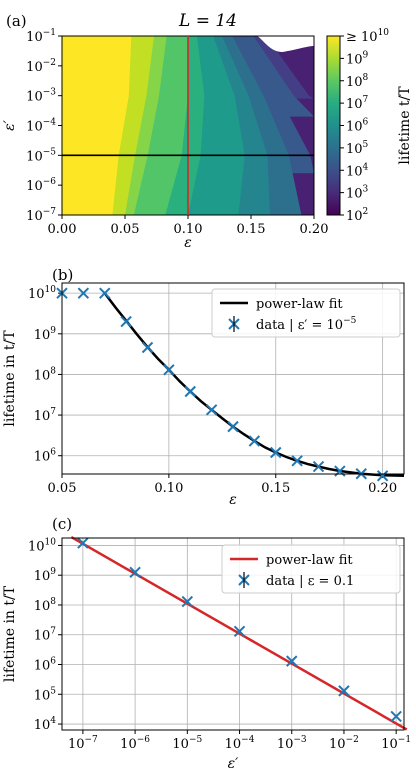  Describe the element at coordinates (366, 78) in the screenshot. I see `colorbar-tick-label-exp: 8` at that location.